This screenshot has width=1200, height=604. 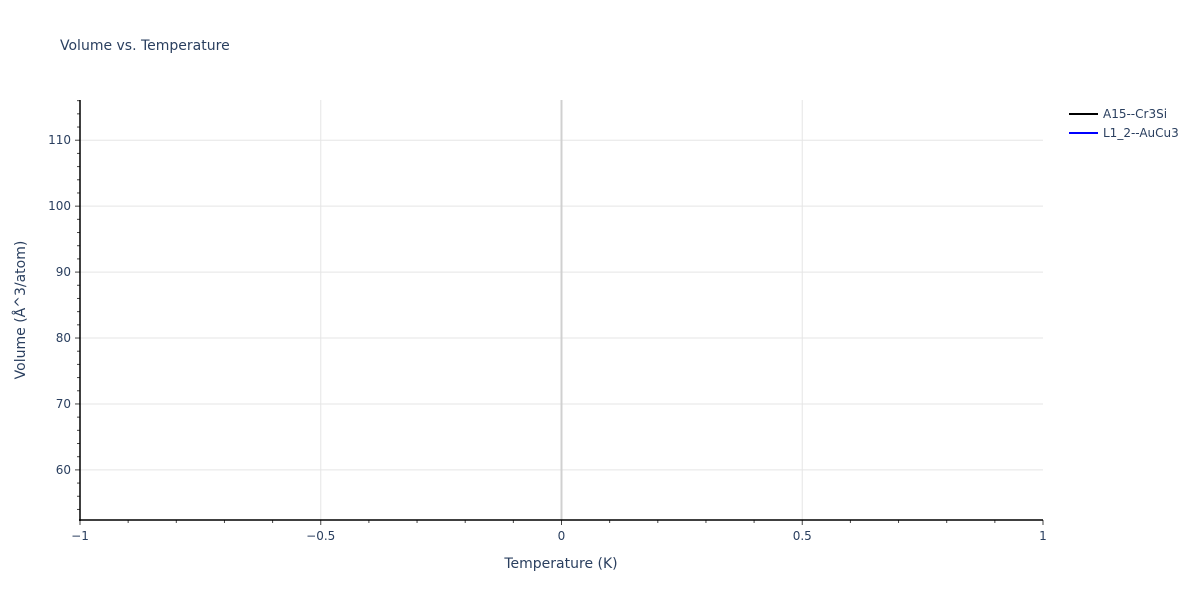 I want to click on y-tick-label: 70, so click(x=63, y=404).